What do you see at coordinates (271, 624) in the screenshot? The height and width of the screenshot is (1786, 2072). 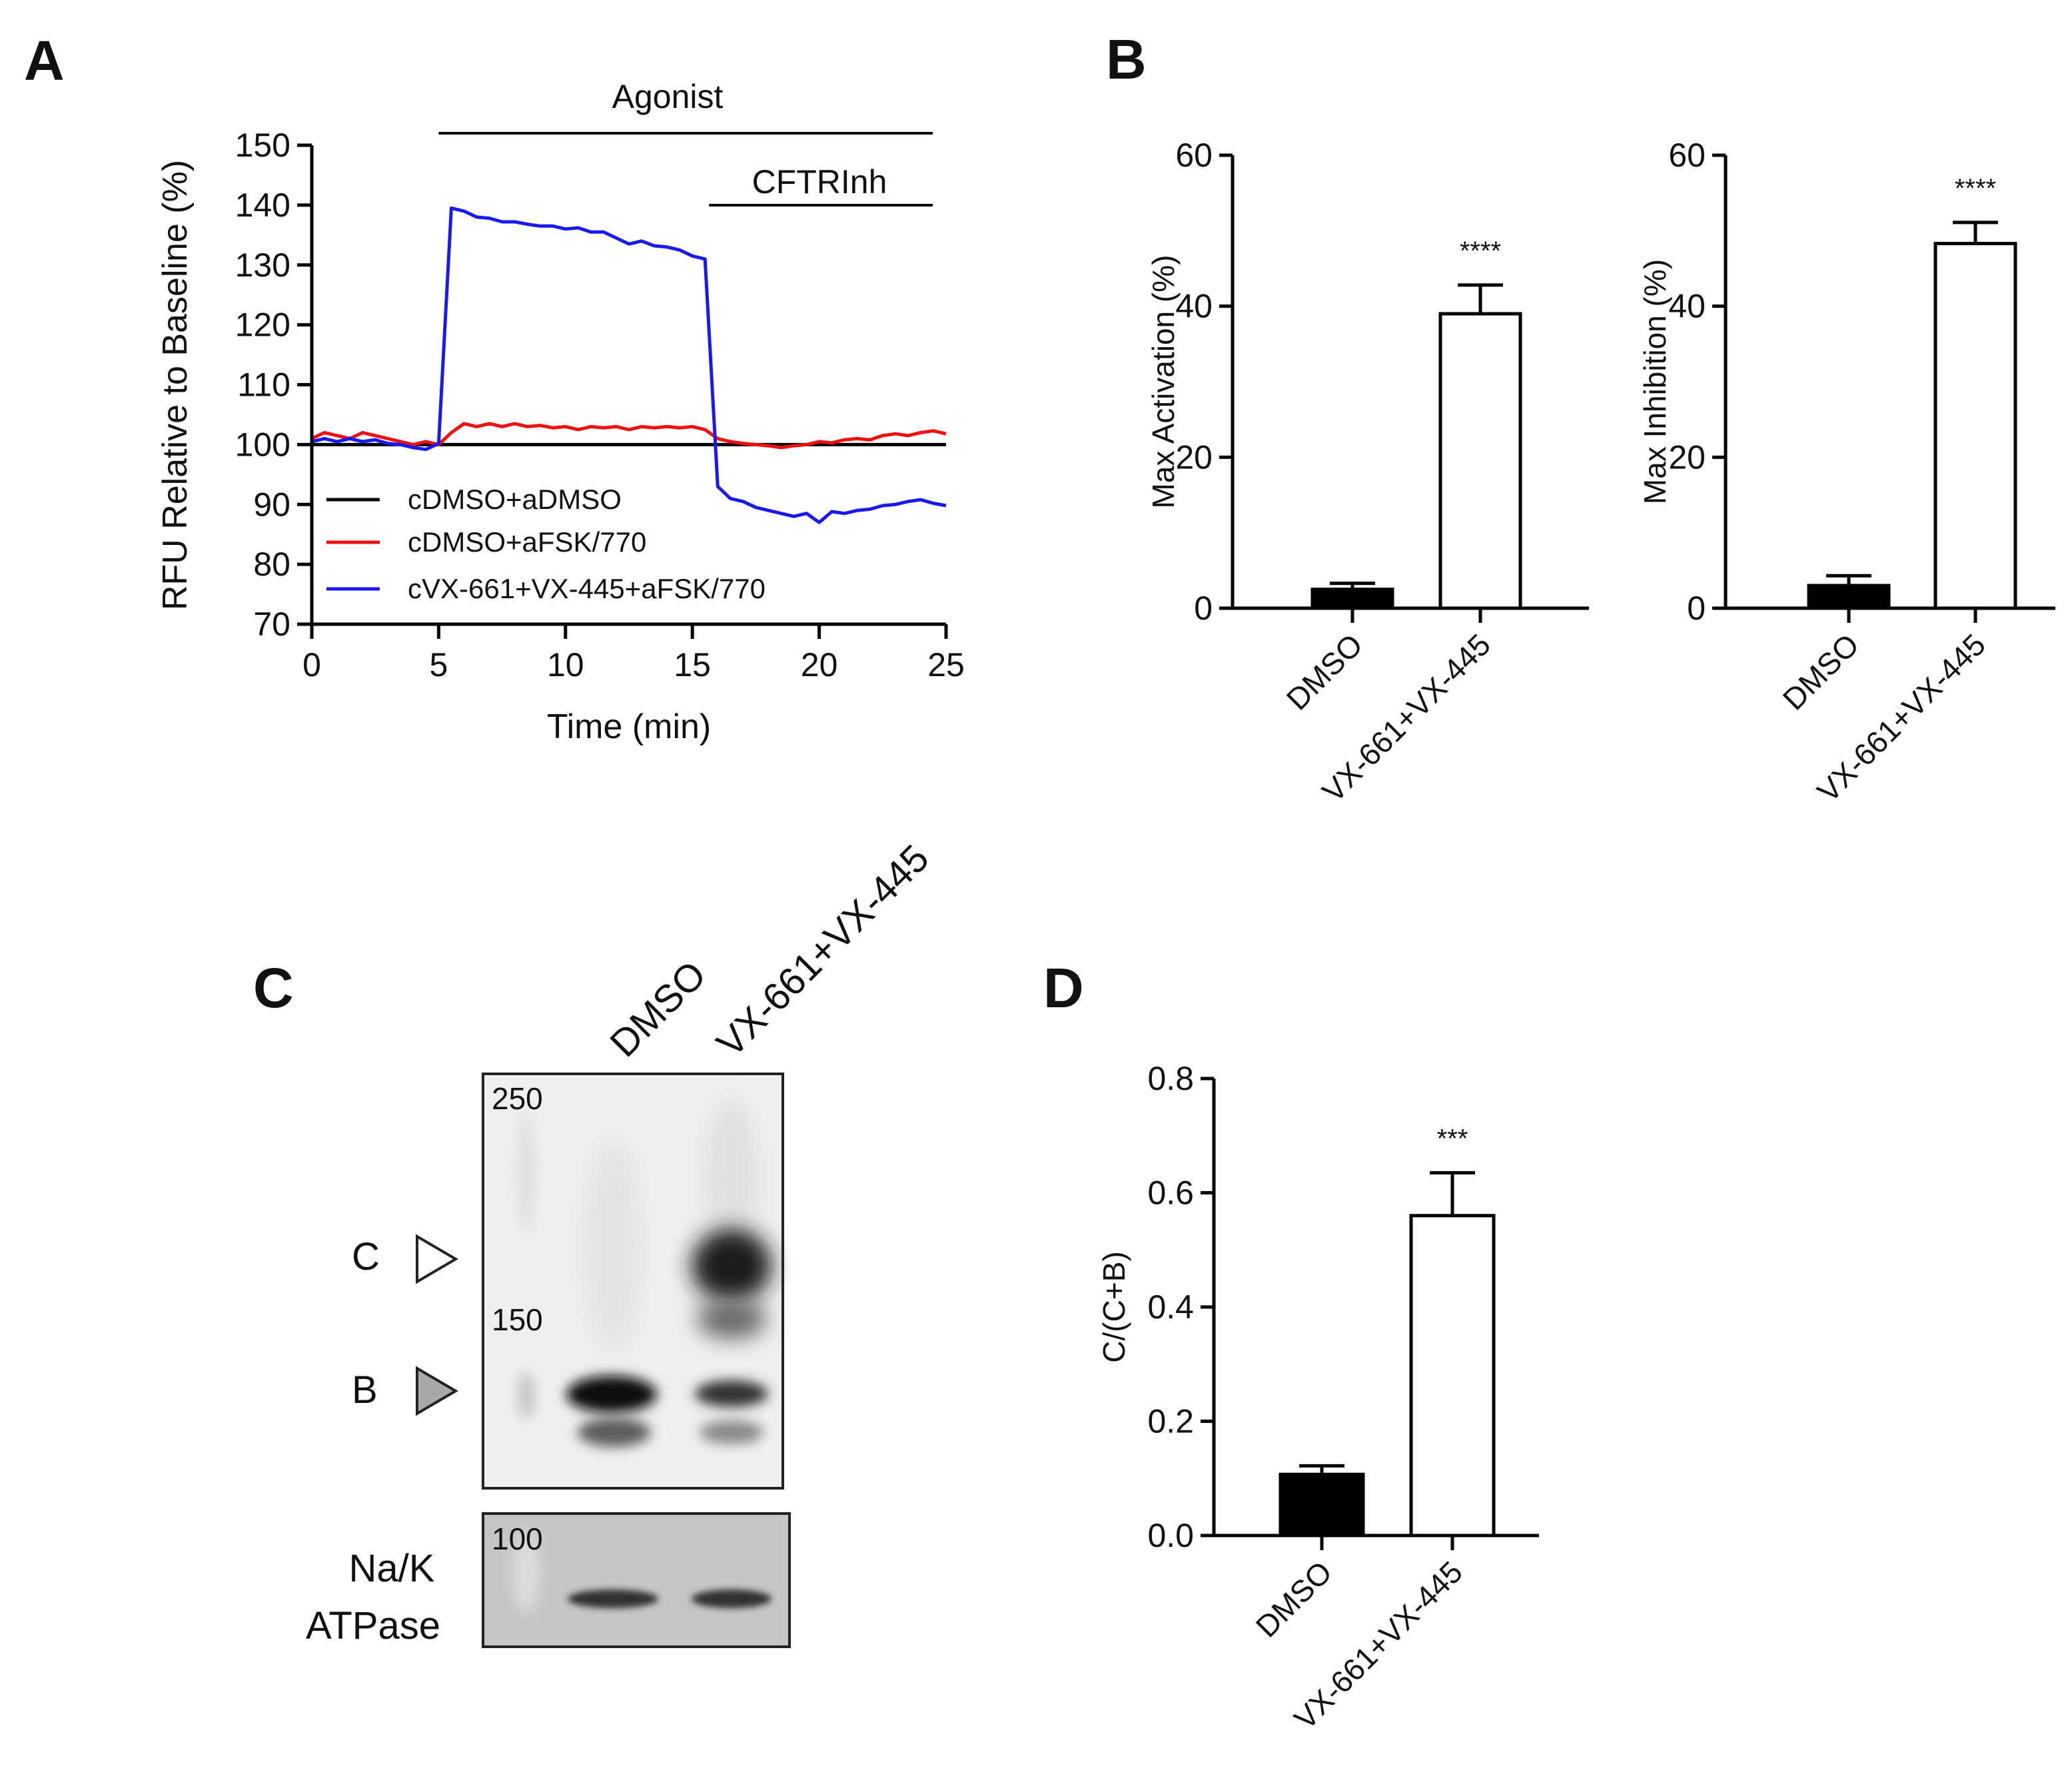 I see `a-y-tick-label: 70` at bounding box center [271, 624].